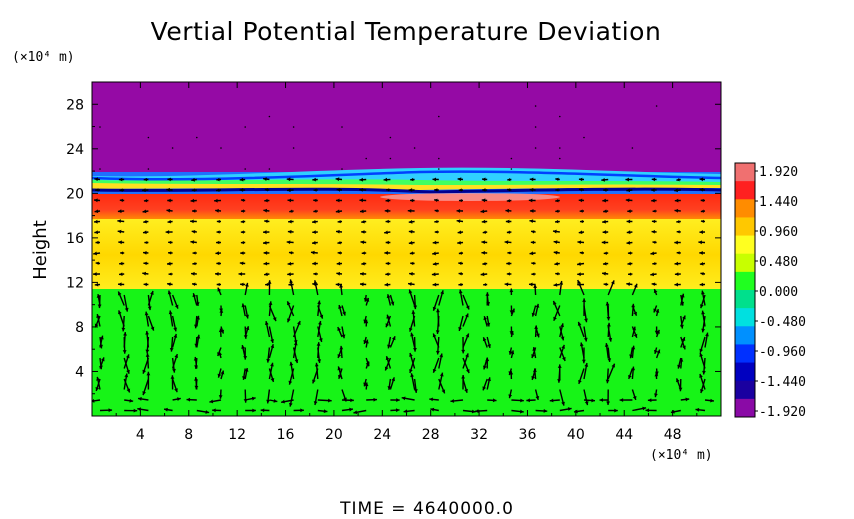 The width and height of the screenshot is (854, 519). What do you see at coordinates (576, 435) in the screenshot?
I see `x-tick-label: 40` at bounding box center [576, 435].